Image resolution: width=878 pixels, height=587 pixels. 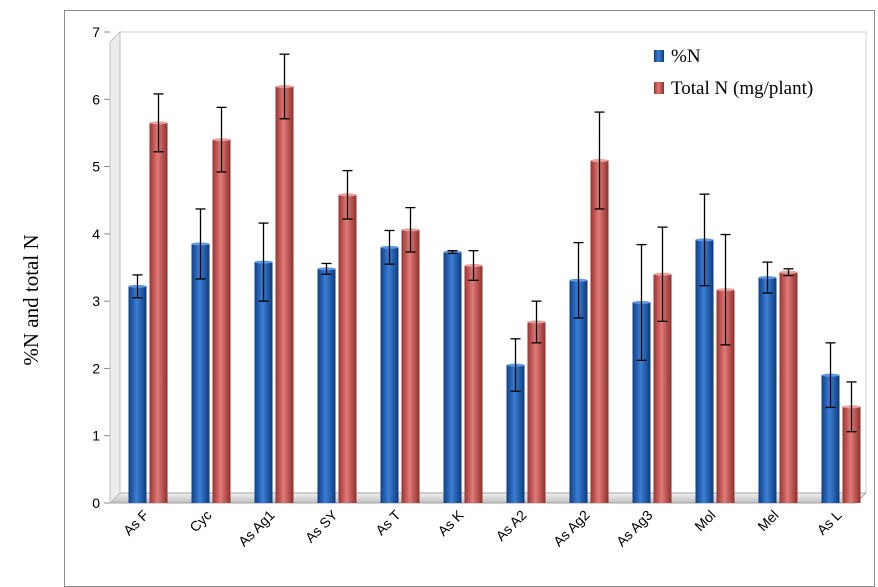 What do you see at coordinates (96, 368) in the screenshot?
I see `y-tick-label: 2` at bounding box center [96, 368].